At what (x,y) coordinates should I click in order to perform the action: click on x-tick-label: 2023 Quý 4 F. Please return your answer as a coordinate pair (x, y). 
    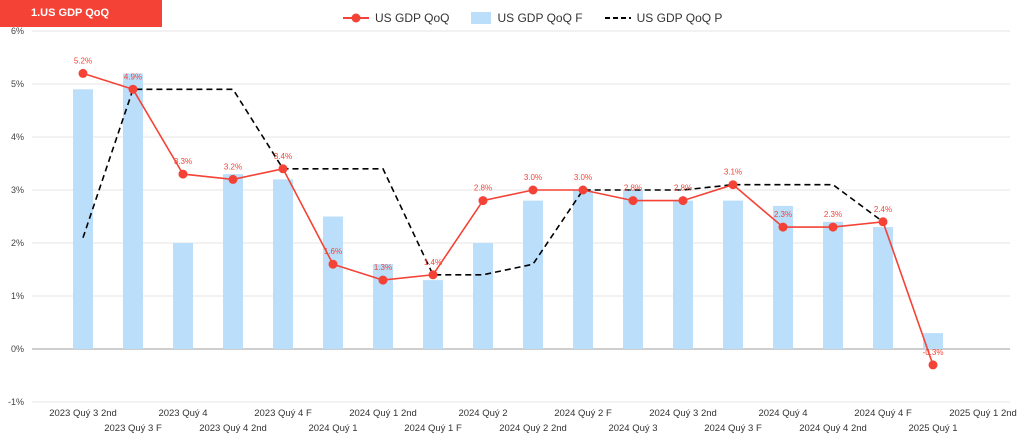
    Looking at the image, I should click on (283, 413).